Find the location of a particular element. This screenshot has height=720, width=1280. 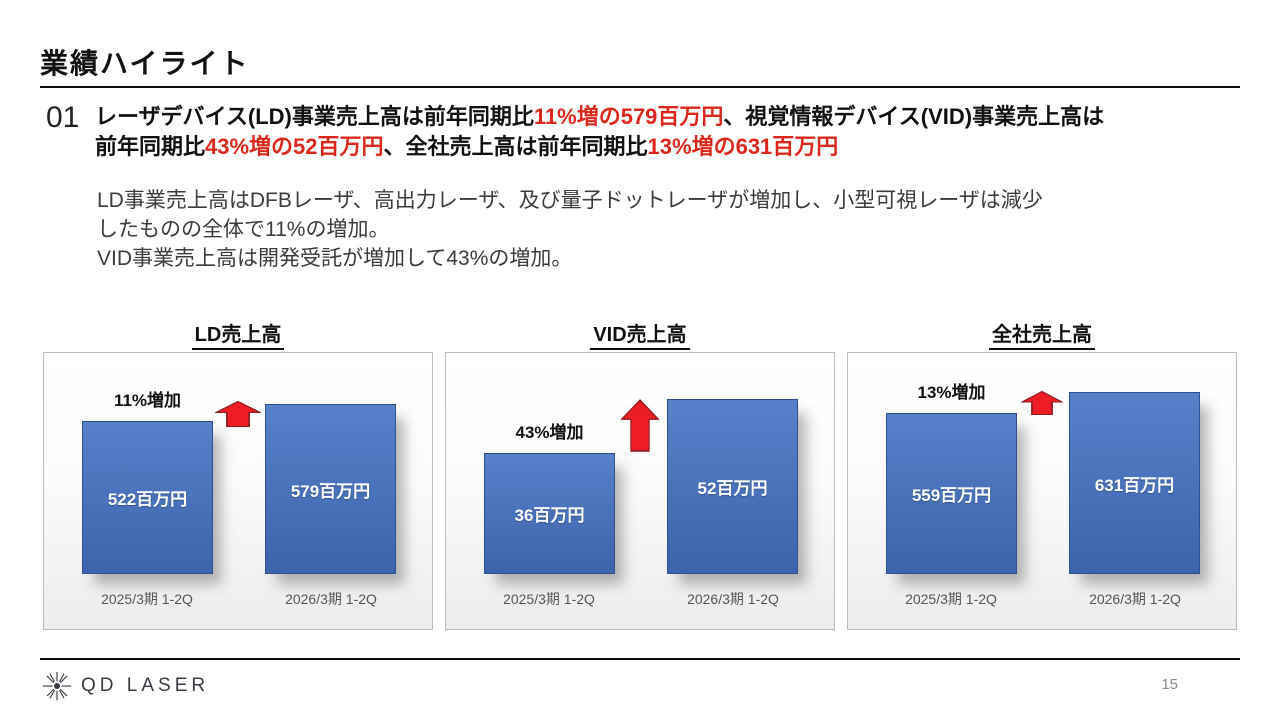

bar-current-period: 52百万円 is located at coordinates (732, 486).